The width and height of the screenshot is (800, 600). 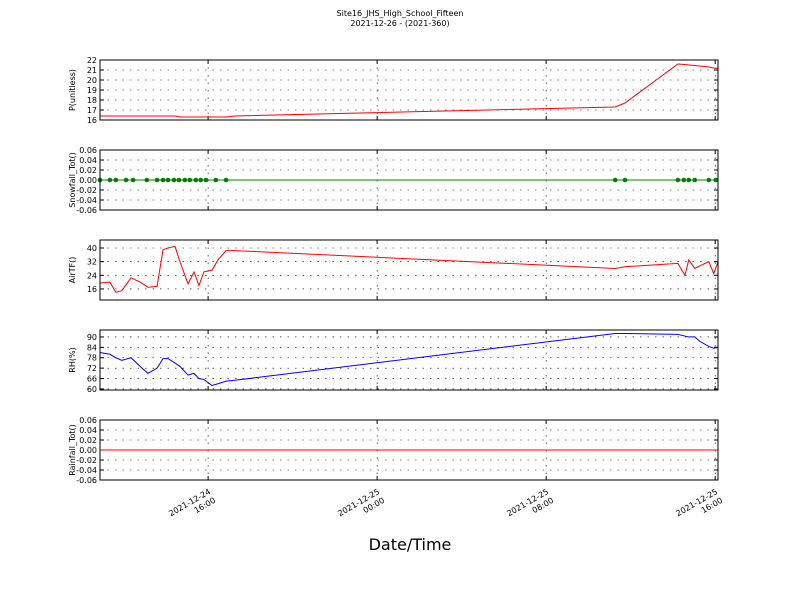 What do you see at coordinates (92, 262) in the screenshot?
I see `y-tick-label: 32` at bounding box center [92, 262].